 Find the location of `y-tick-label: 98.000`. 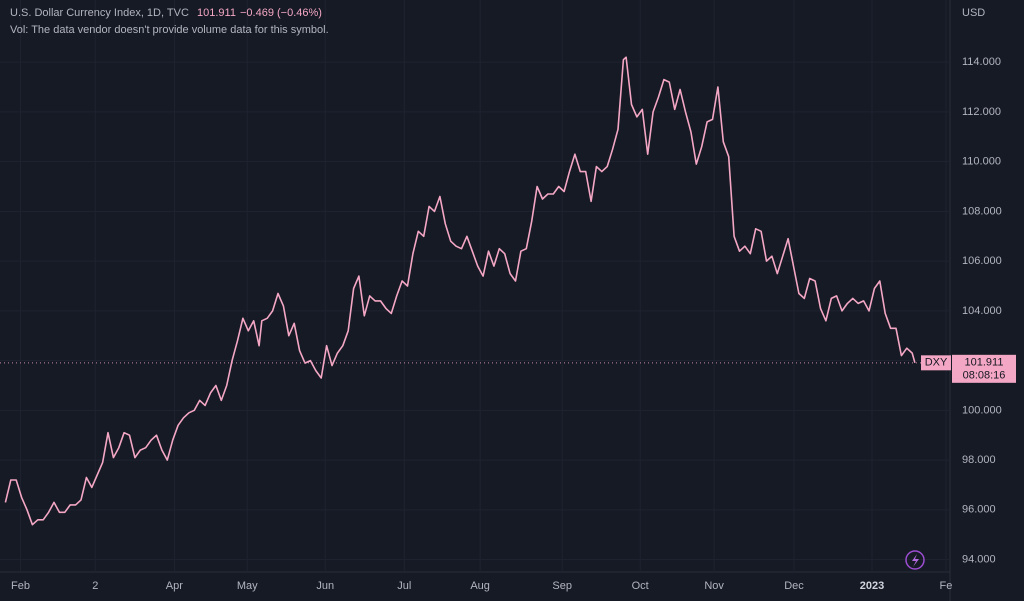

y-tick-label: 98.000 is located at coordinates (979, 460).